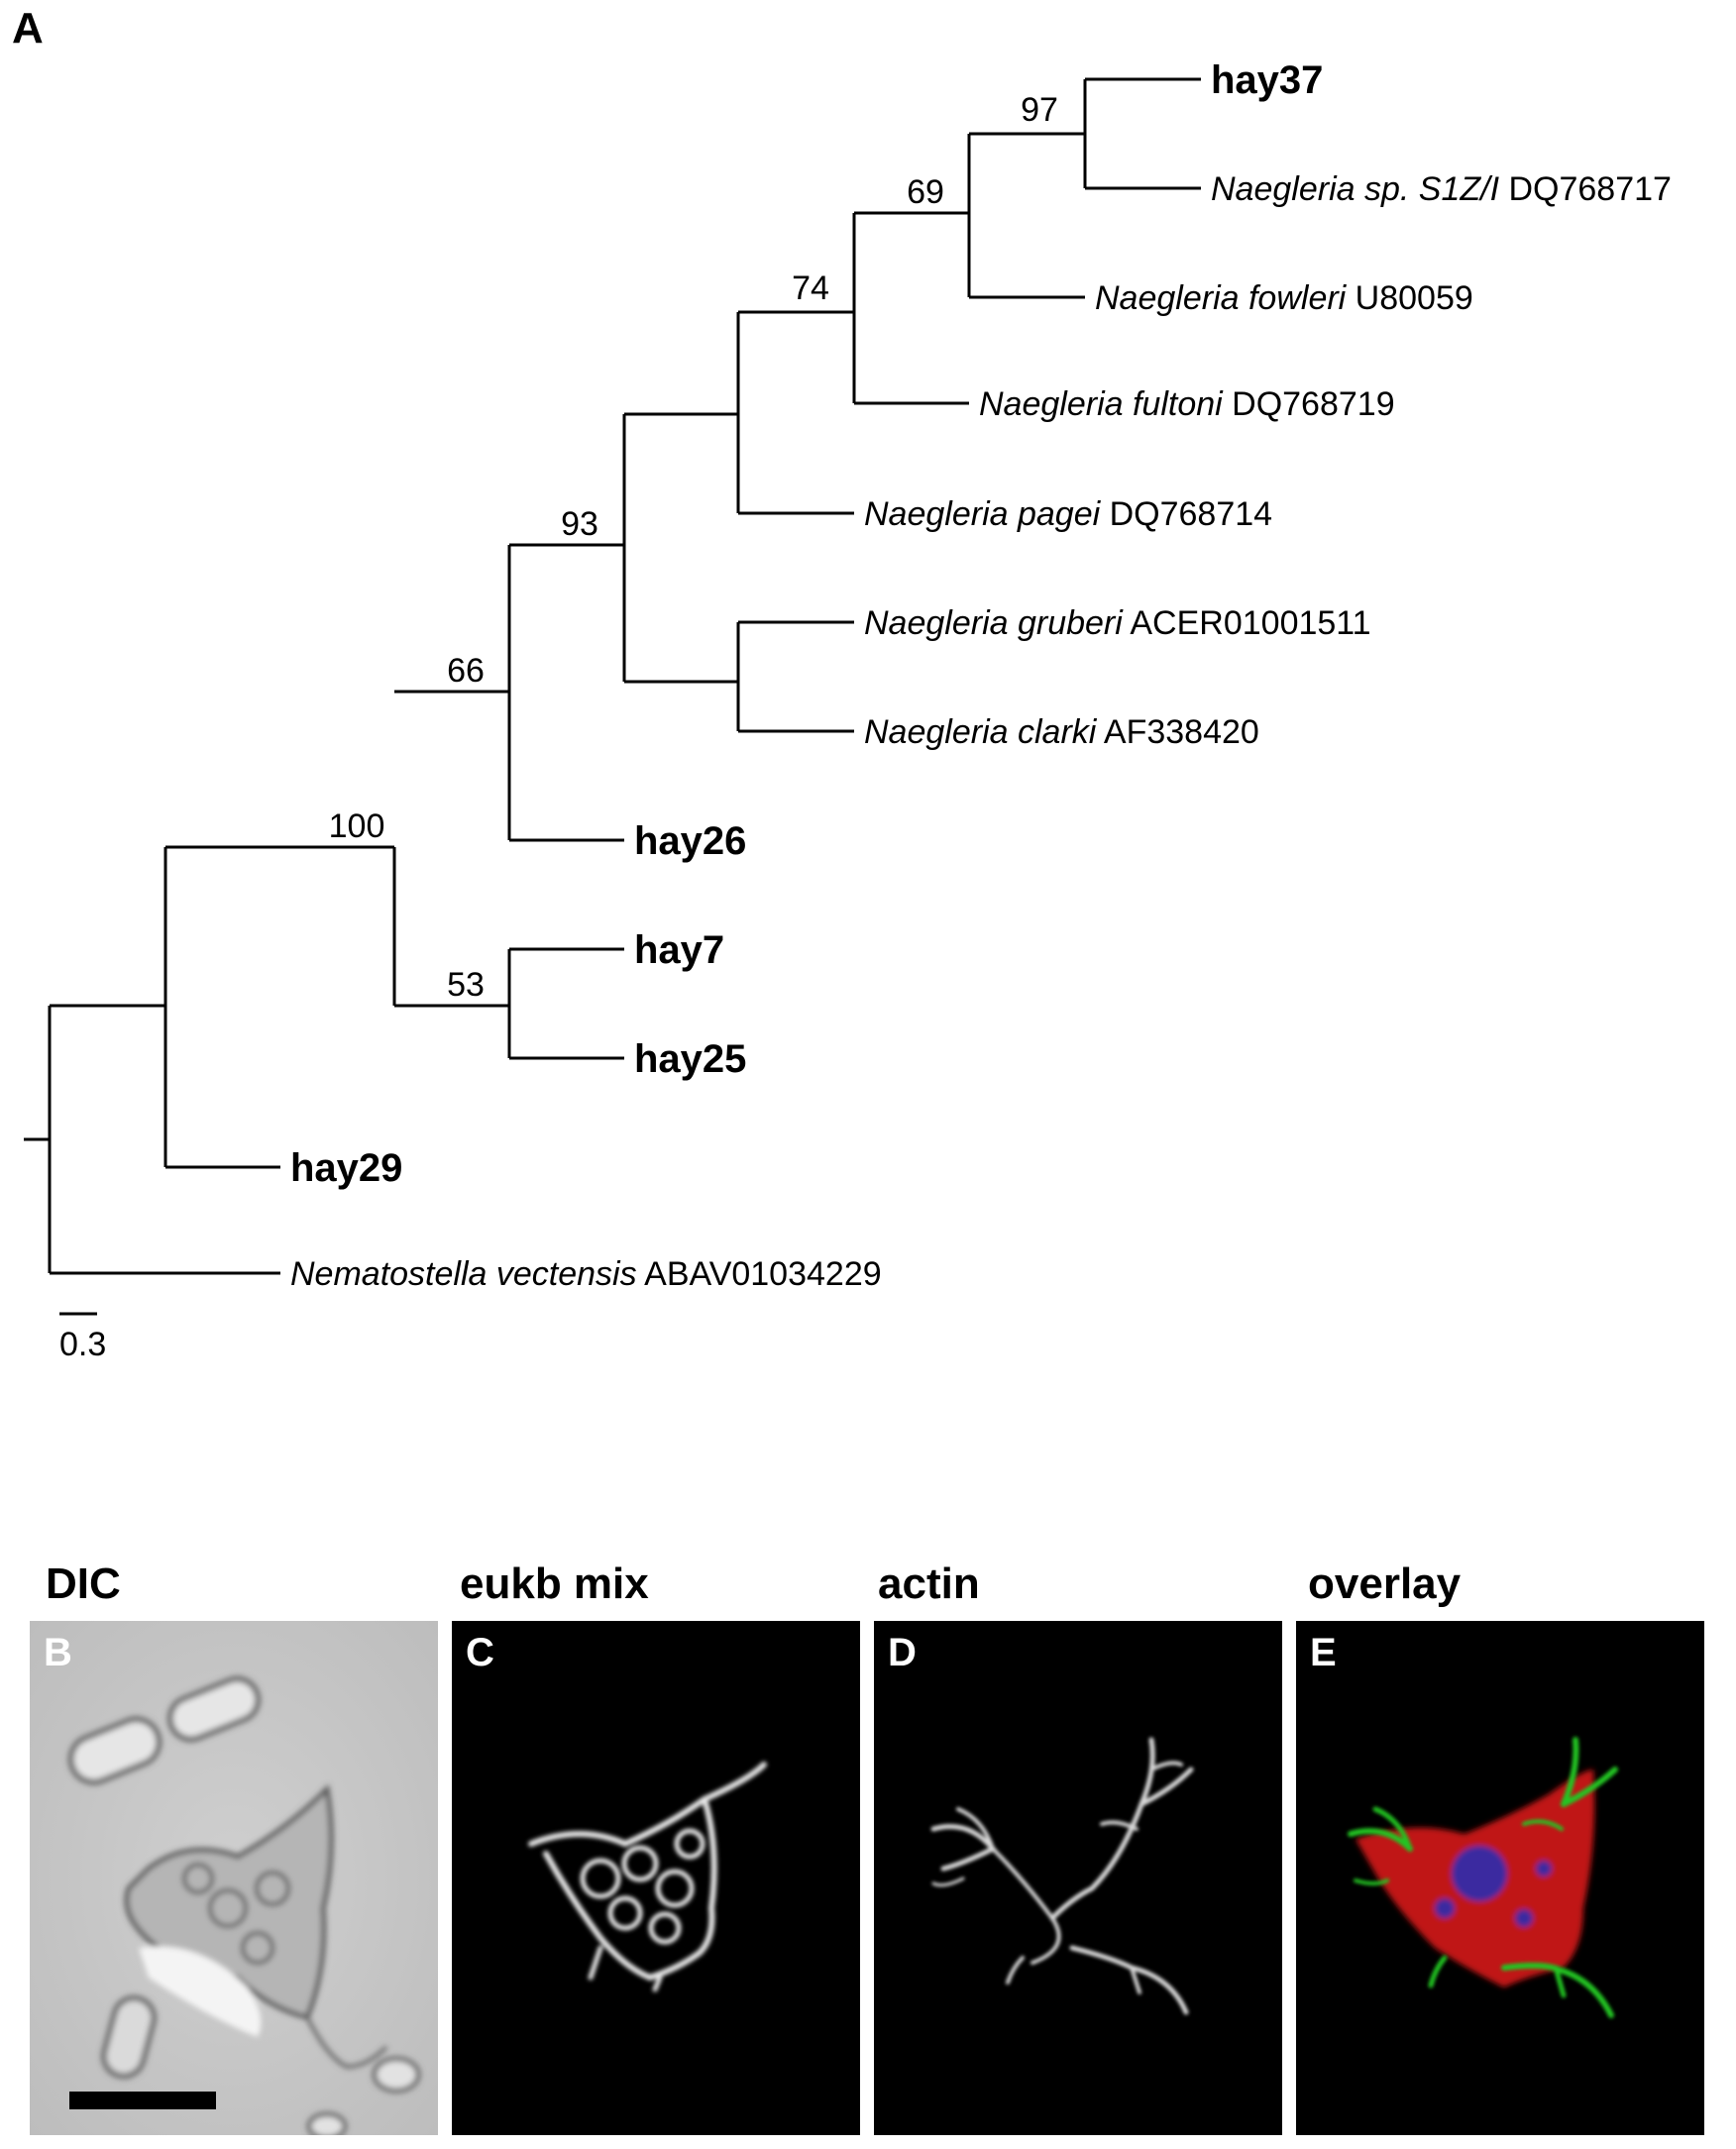 Image resolution: width=1736 pixels, height=2149 pixels. I want to click on taxon-name: hay26, so click(690, 841).